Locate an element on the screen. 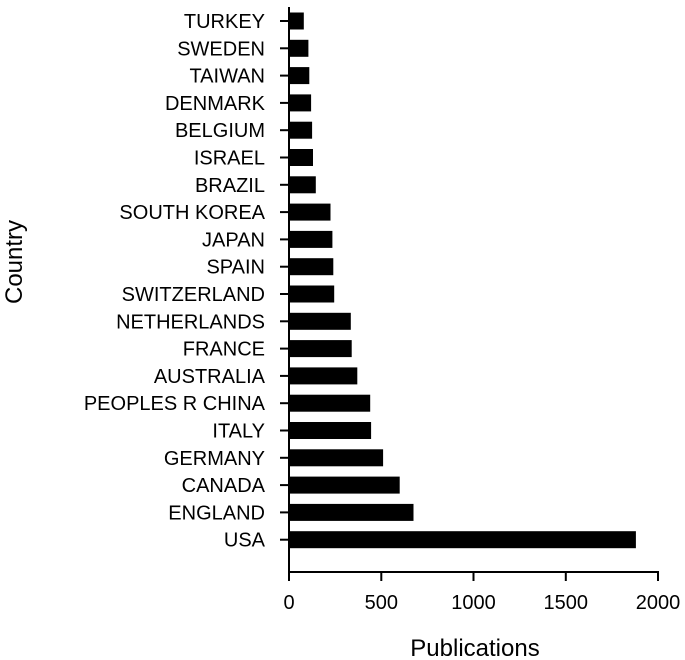  category-label-usa: USA is located at coordinates (245, 541).